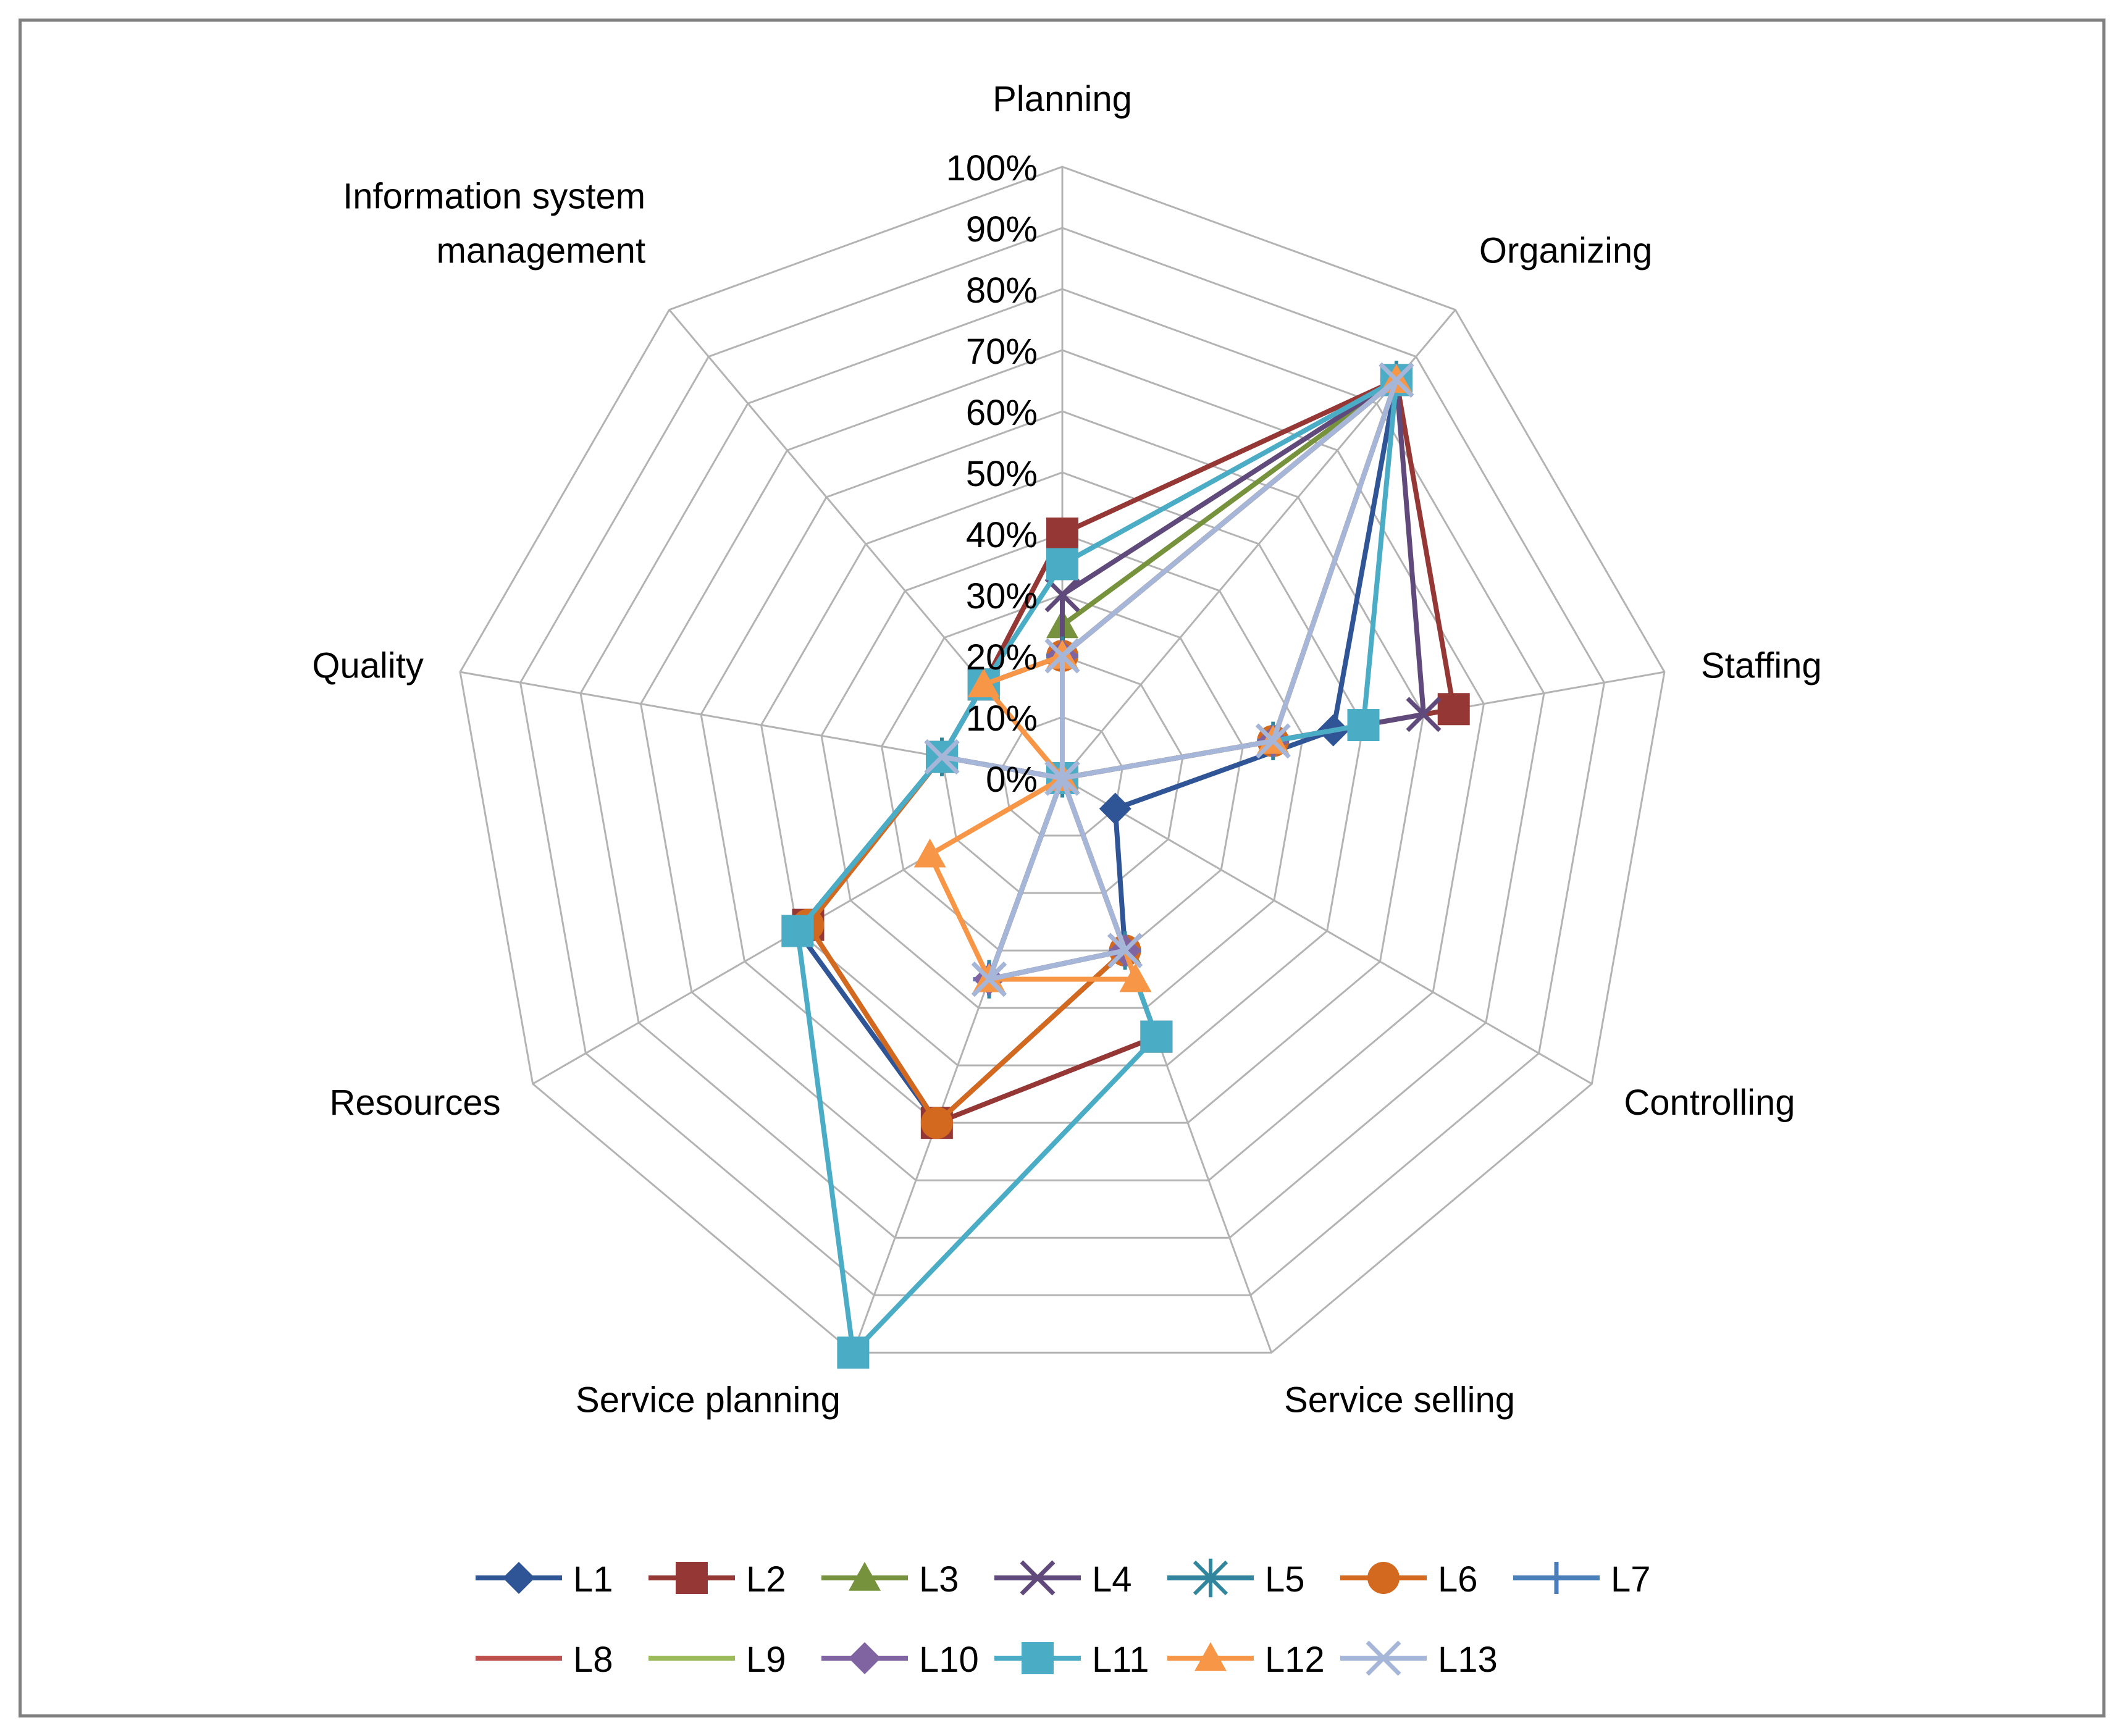  What do you see at coordinates (900, 1660) in the screenshot?
I see `legend-item-l10: L10` at bounding box center [900, 1660].